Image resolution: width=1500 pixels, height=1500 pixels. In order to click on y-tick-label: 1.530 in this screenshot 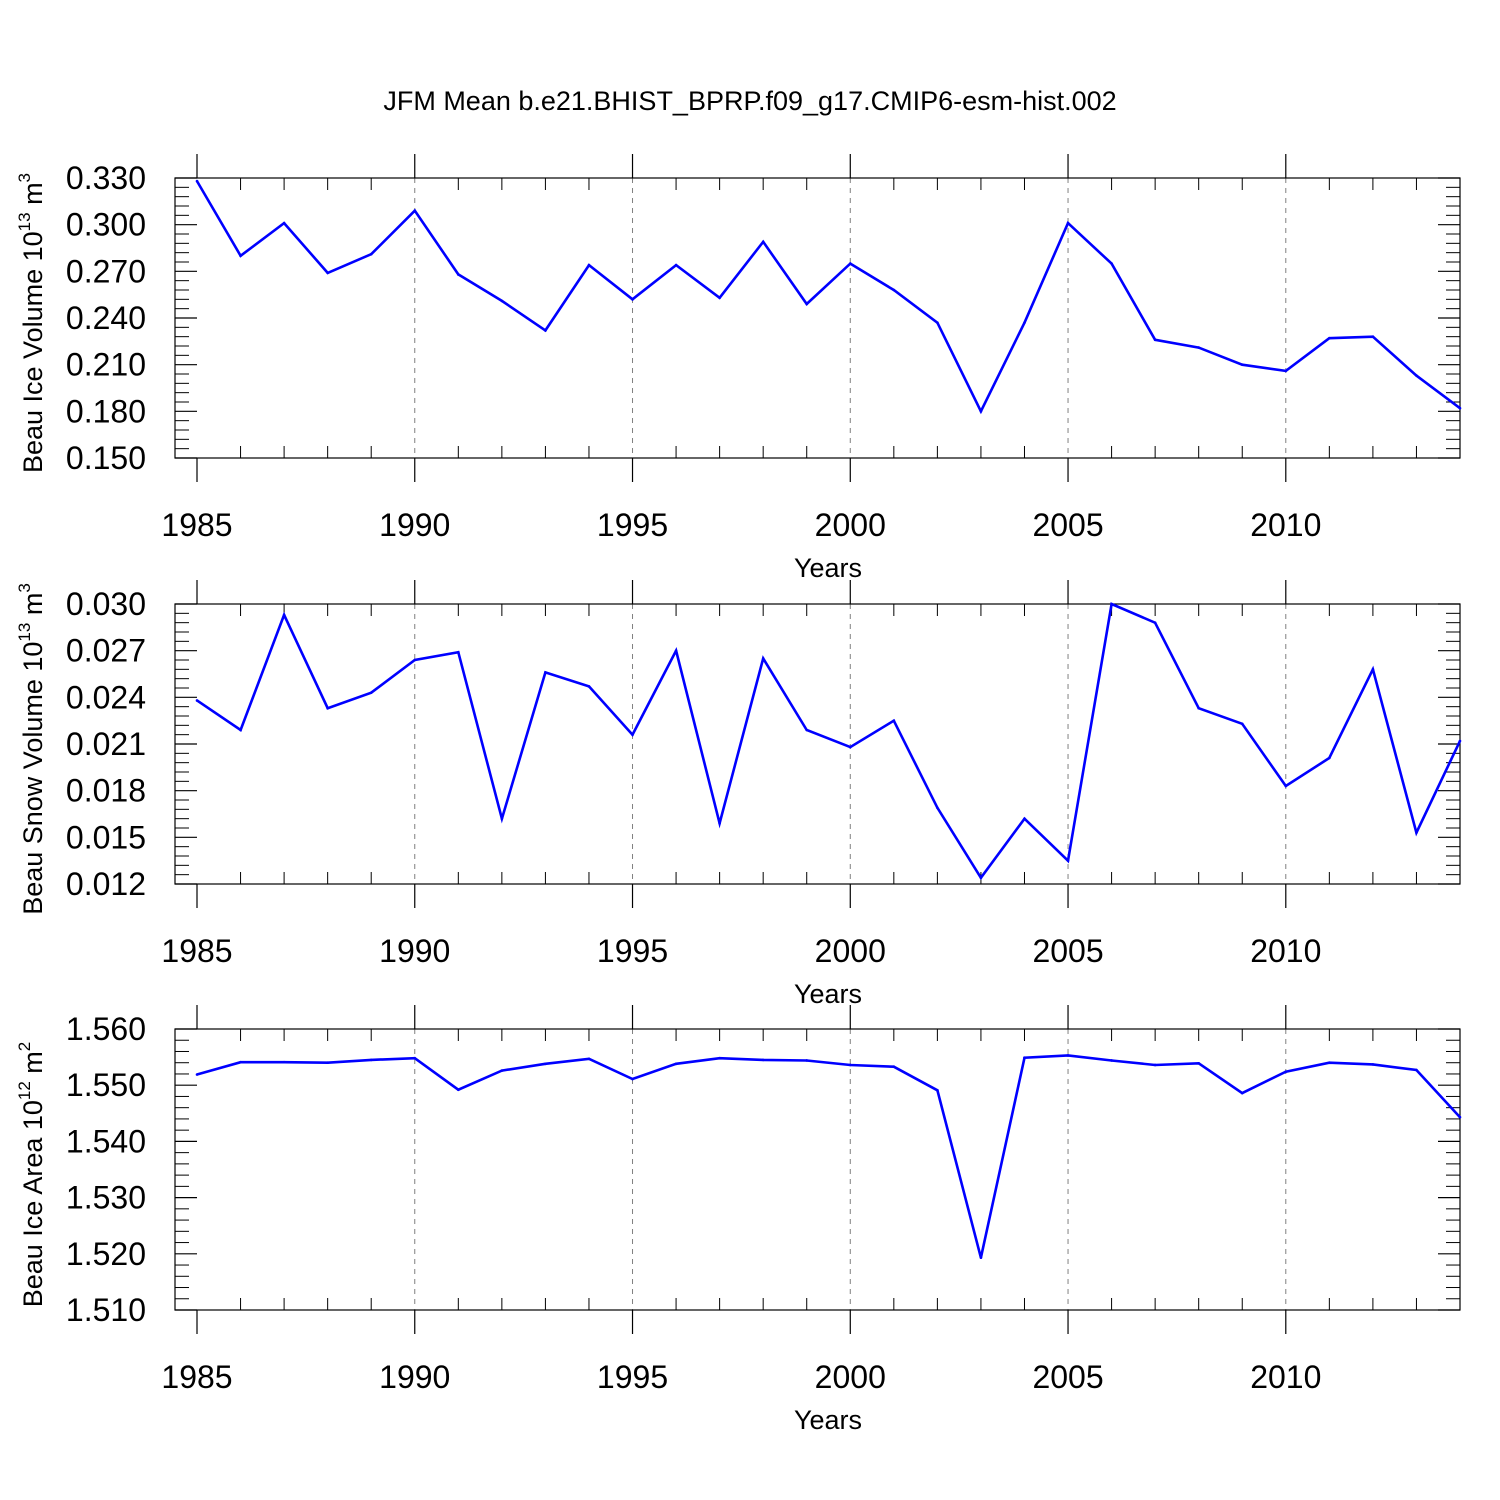, I will do `click(106, 1198)`.